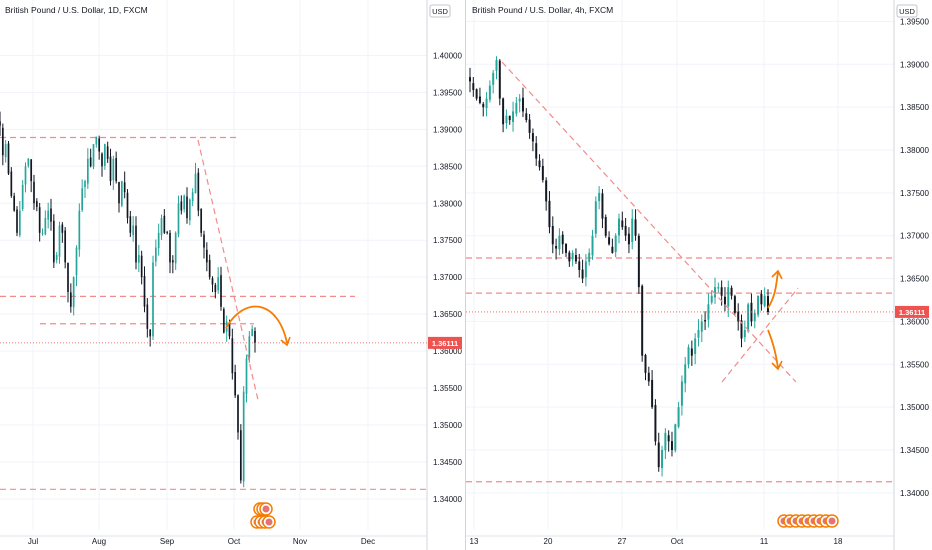  Describe the element at coordinates (764, 541) in the screenshot. I see `x-tick-label: 11` at that location.